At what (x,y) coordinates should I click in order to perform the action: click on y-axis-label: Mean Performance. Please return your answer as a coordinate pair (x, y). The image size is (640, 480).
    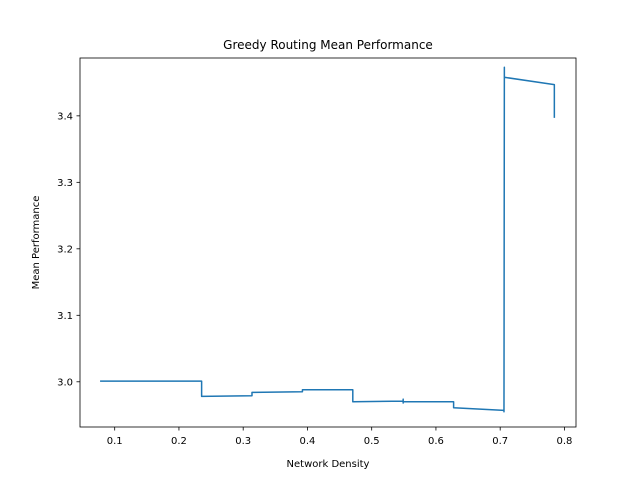
    Looking at the image, I should click on (36, 243).